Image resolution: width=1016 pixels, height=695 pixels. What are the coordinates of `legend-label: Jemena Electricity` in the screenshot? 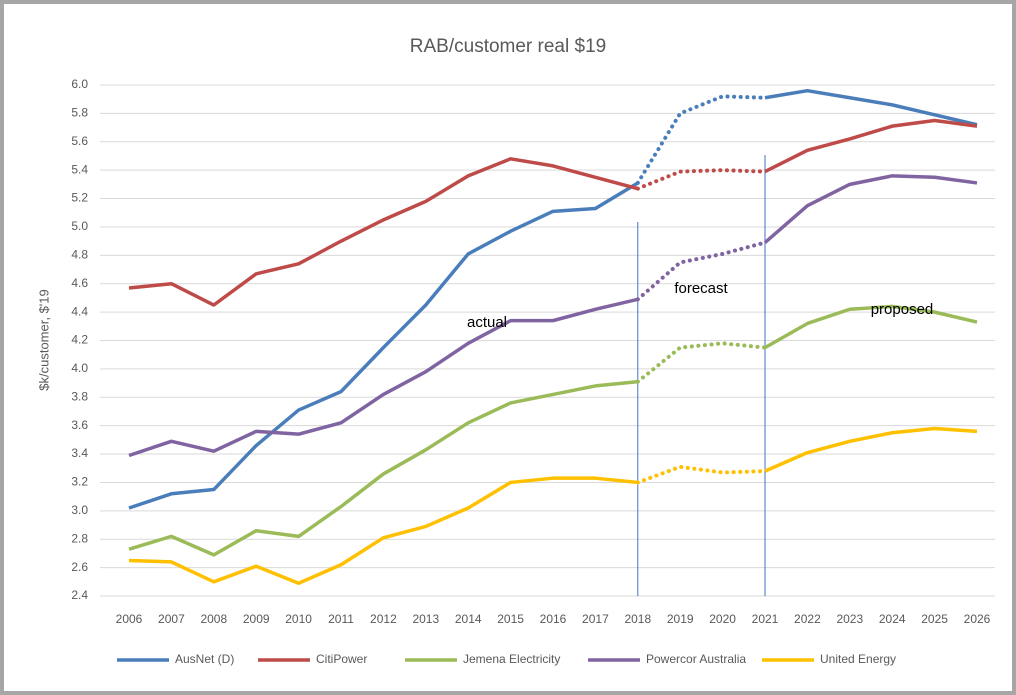 It's located at (511, 659).